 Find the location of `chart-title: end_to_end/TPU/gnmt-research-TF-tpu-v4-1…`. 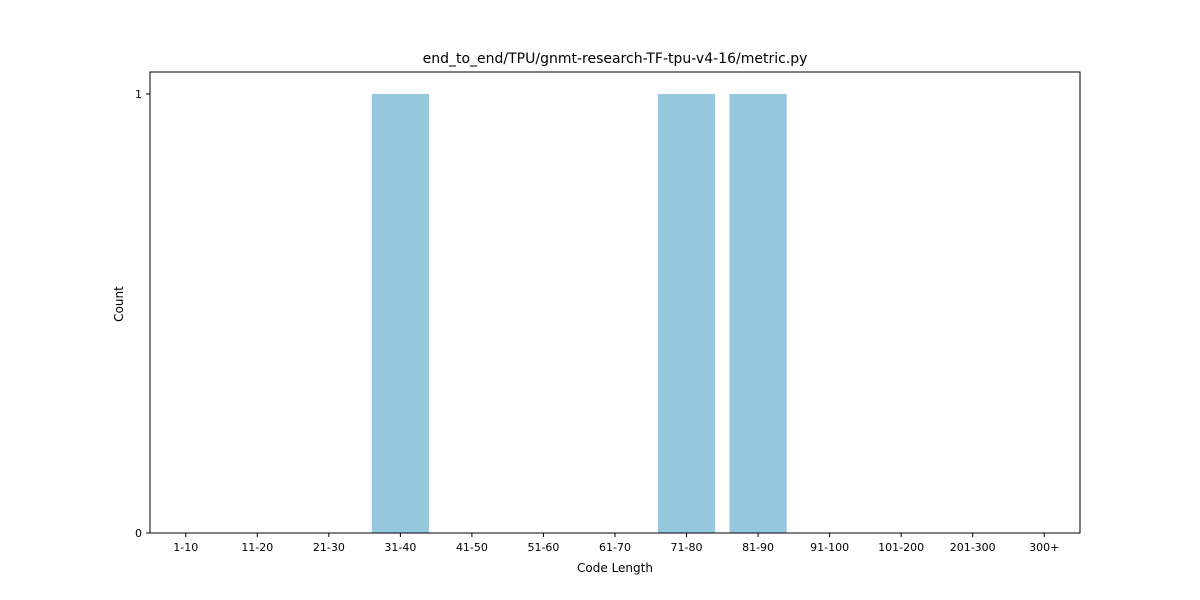

chart-title: end_to_end/TPU/gnmt-research-TF-tpu-v4-1… is located at coordinates (615, 59).